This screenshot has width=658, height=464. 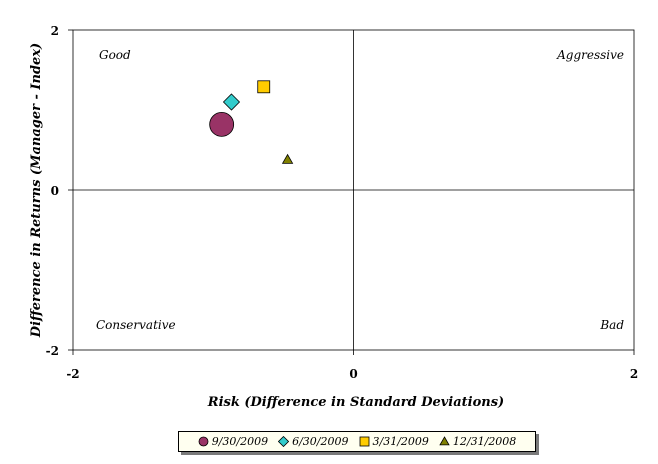 What do you see at coordinates (355, 402) in the screenshot?
I see `x-axis-title: Risk (Difference in Standard Deviations)` at bounding box center [355, 402].